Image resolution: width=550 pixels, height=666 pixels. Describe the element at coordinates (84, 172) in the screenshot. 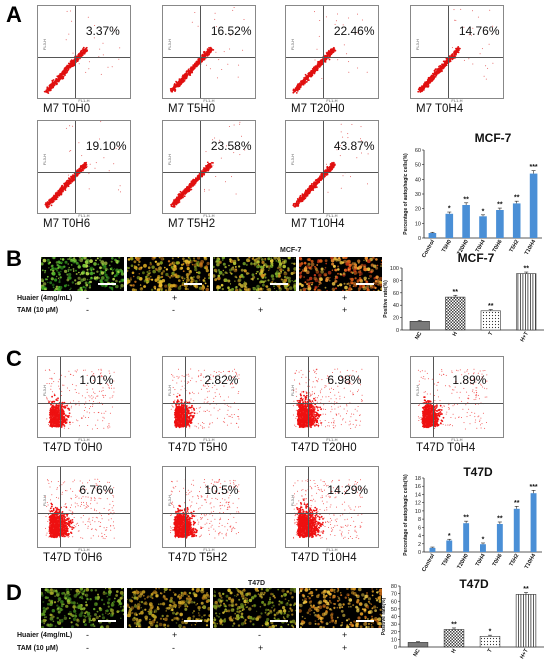

I see `mcf7-5-gate-horizontal` at that location.